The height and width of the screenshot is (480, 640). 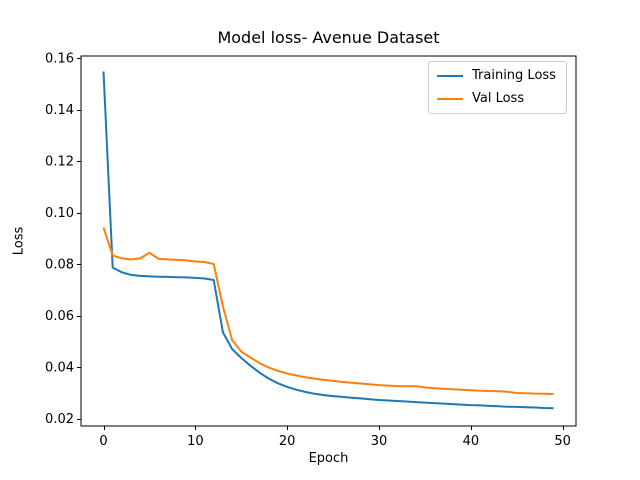 I want to click on y-tick-label: 0.04, so click(x=59, y=368).